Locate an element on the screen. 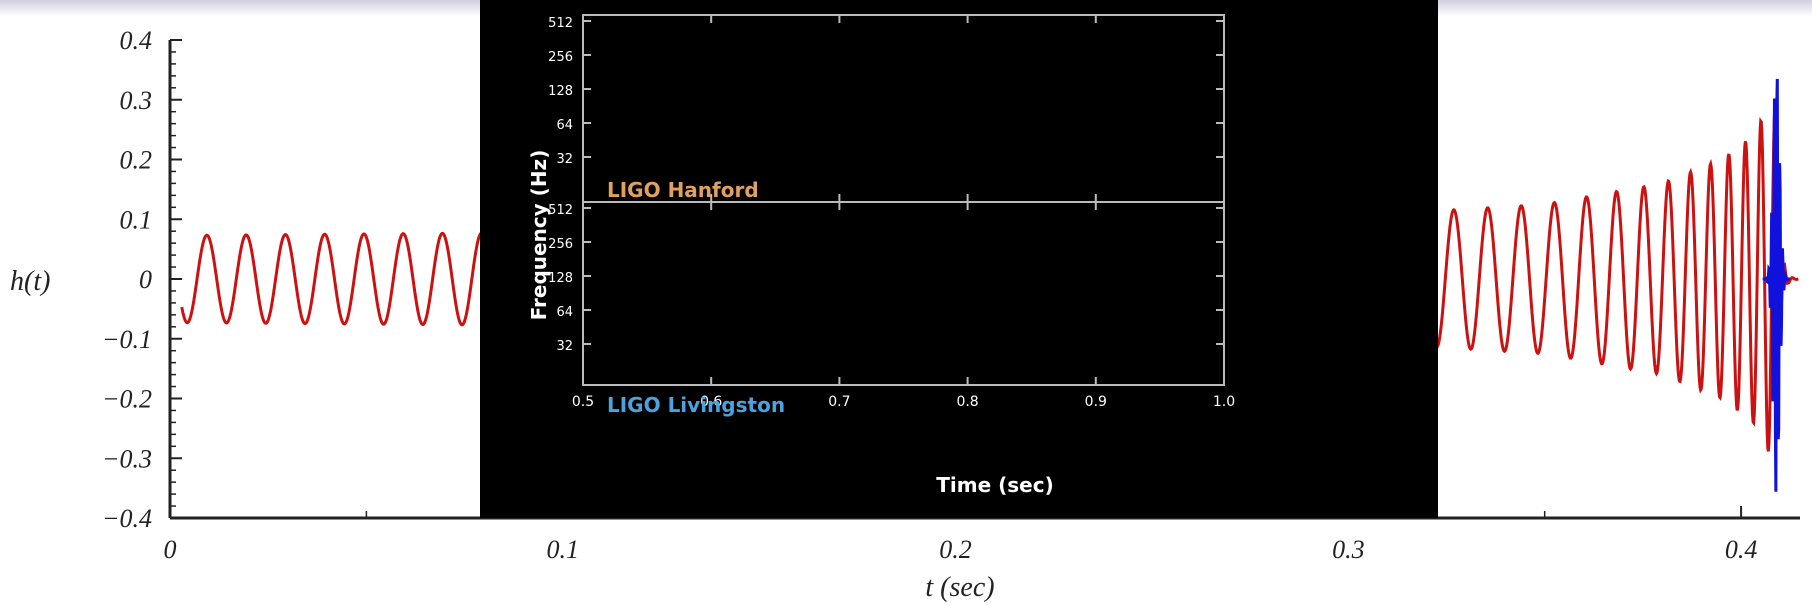 Image resolution: width=1812 pixels, height=605 pixels. panel-label-livingston: LIGO Livingston is located at coordinates (696, 405).